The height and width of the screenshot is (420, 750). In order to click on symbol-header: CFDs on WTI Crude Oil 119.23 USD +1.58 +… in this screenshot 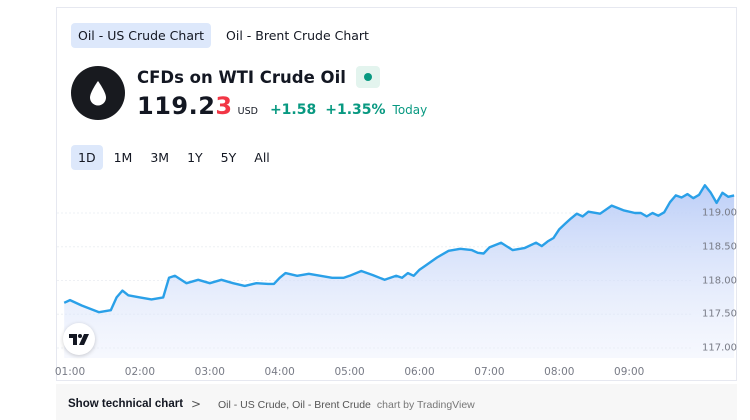, I will do `click(249, 93)`.